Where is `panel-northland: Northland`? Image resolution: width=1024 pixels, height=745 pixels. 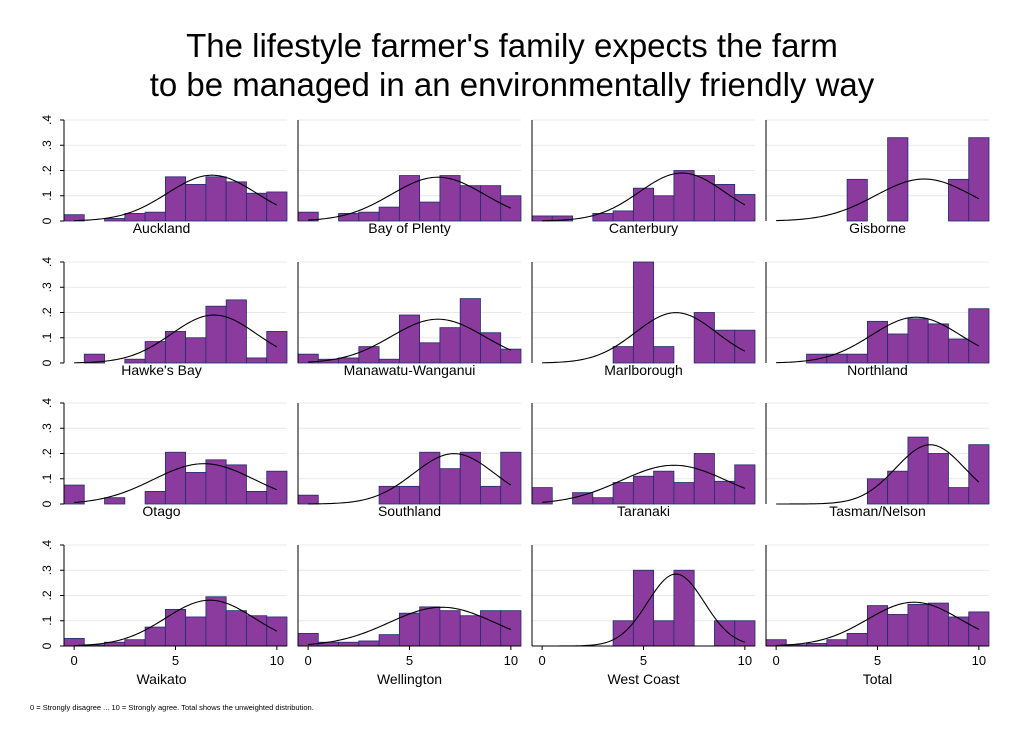
panel-northland: Northland is located at coordinates (877, 319).